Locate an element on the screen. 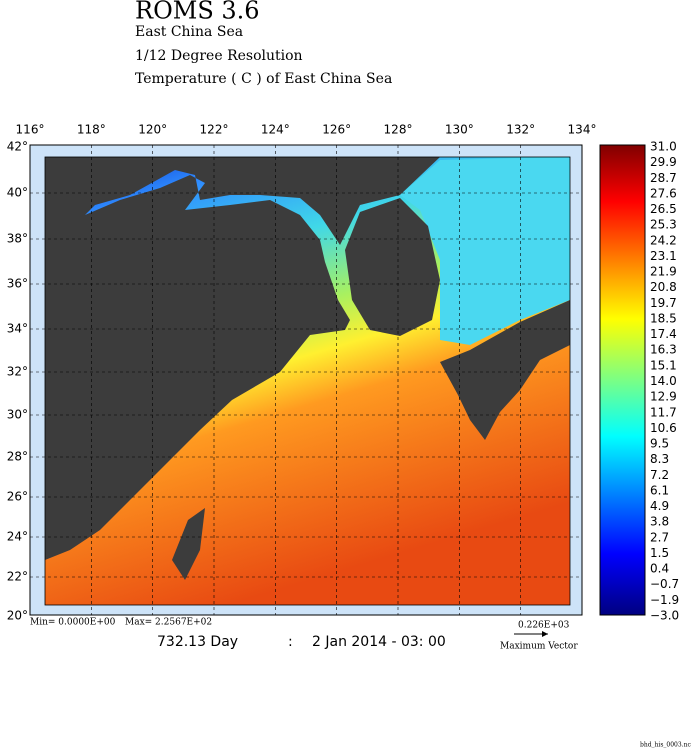 This screenshot has height=750, width=694. lat-label: 26° is located at coordinates (17, 497).